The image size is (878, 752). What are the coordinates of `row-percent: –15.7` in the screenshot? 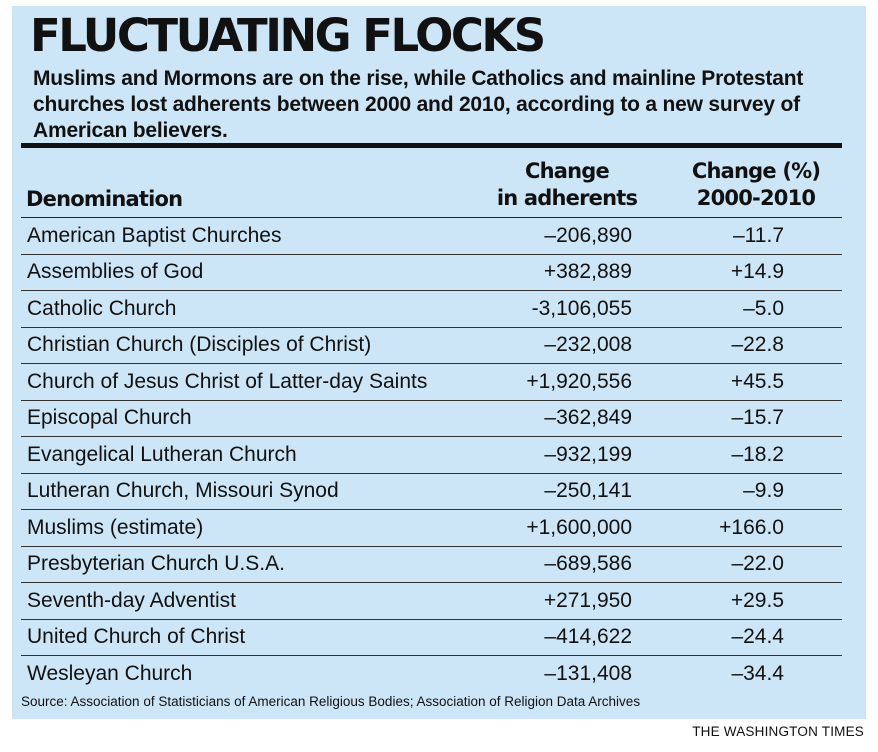 It's located at (757, 418).